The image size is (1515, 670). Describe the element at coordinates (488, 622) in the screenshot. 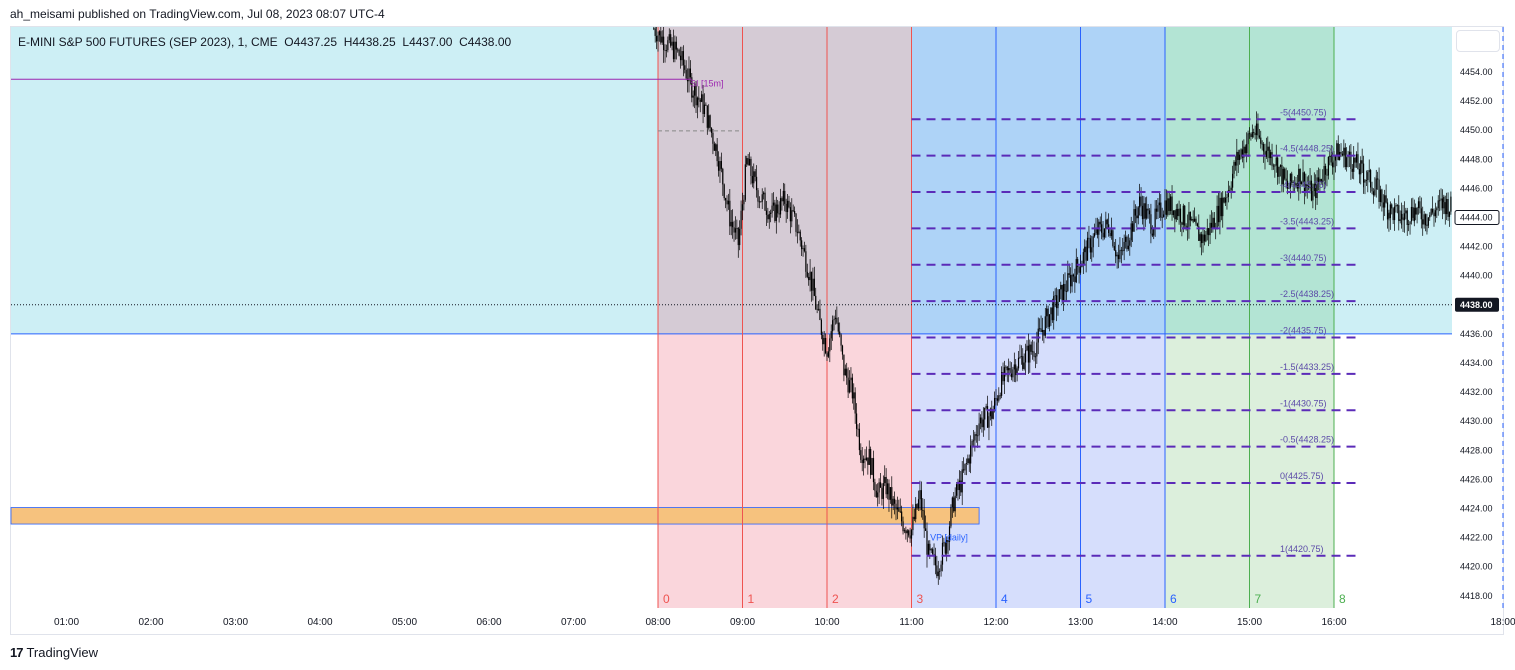

I see `x-tick-label: 06:00` at that location.